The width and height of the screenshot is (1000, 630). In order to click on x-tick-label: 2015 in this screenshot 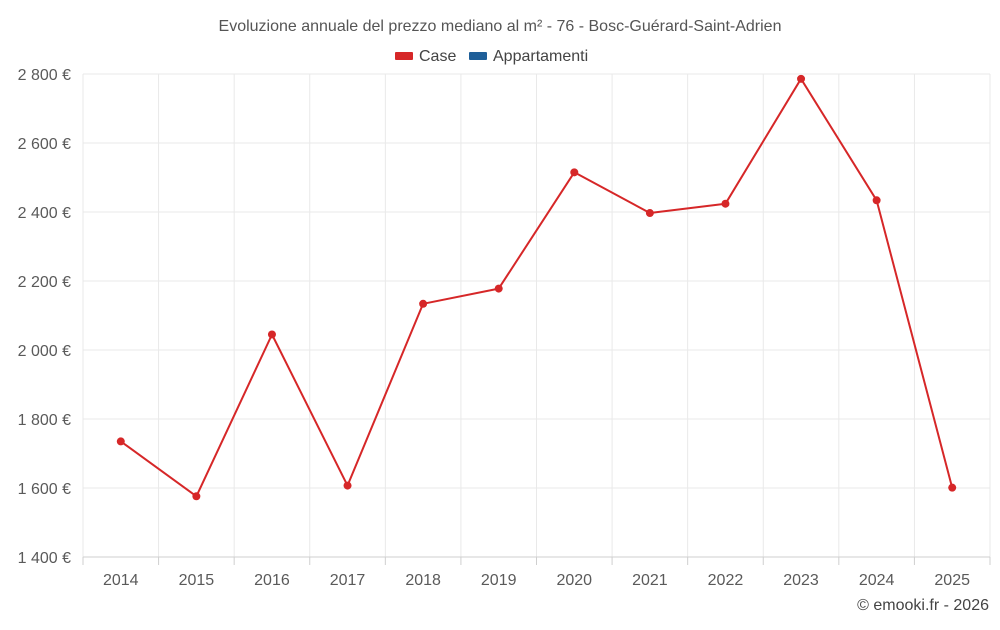, I will do `click(197, 580)`.